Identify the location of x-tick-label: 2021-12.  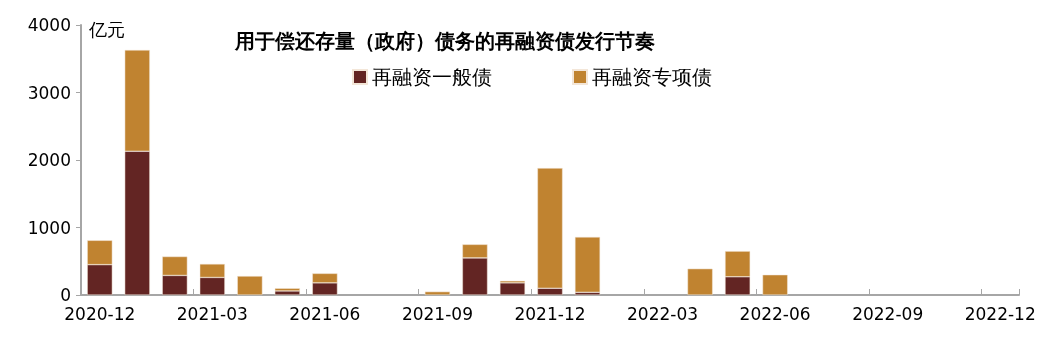
(550, 313).